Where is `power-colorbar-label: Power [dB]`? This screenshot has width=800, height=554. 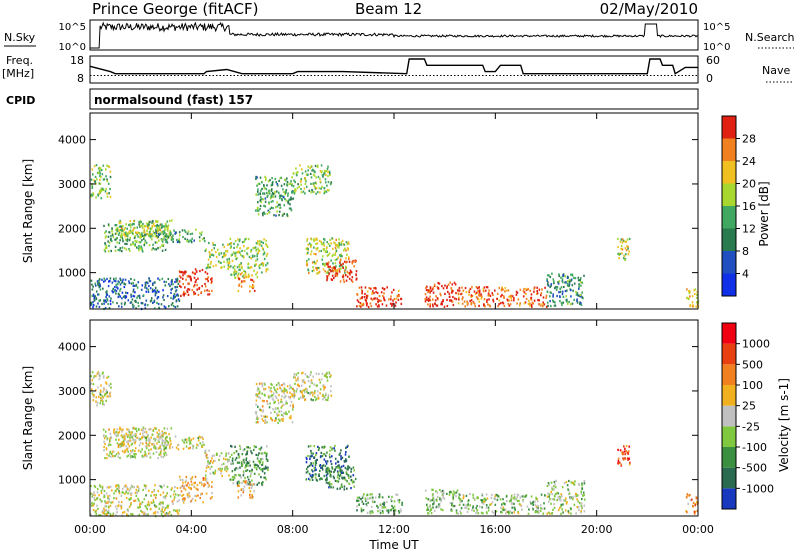
power-colorbar-label: Power [dB] is located at coordinates (764, 213).